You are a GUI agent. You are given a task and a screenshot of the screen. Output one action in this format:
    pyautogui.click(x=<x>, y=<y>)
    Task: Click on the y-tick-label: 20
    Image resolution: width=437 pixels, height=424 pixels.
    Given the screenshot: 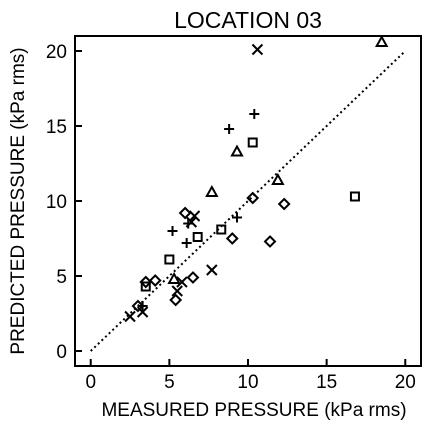 What is the action you would take?
    pyautogui.click(x=56, y=52)
    